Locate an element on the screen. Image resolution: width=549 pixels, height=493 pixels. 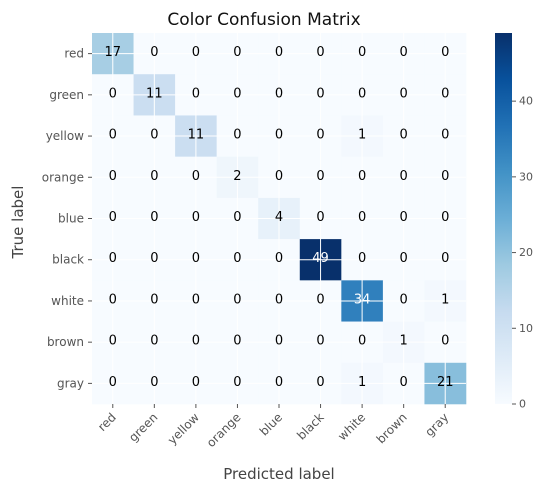
x-tick-label: green is located at coordinates (143, 427).